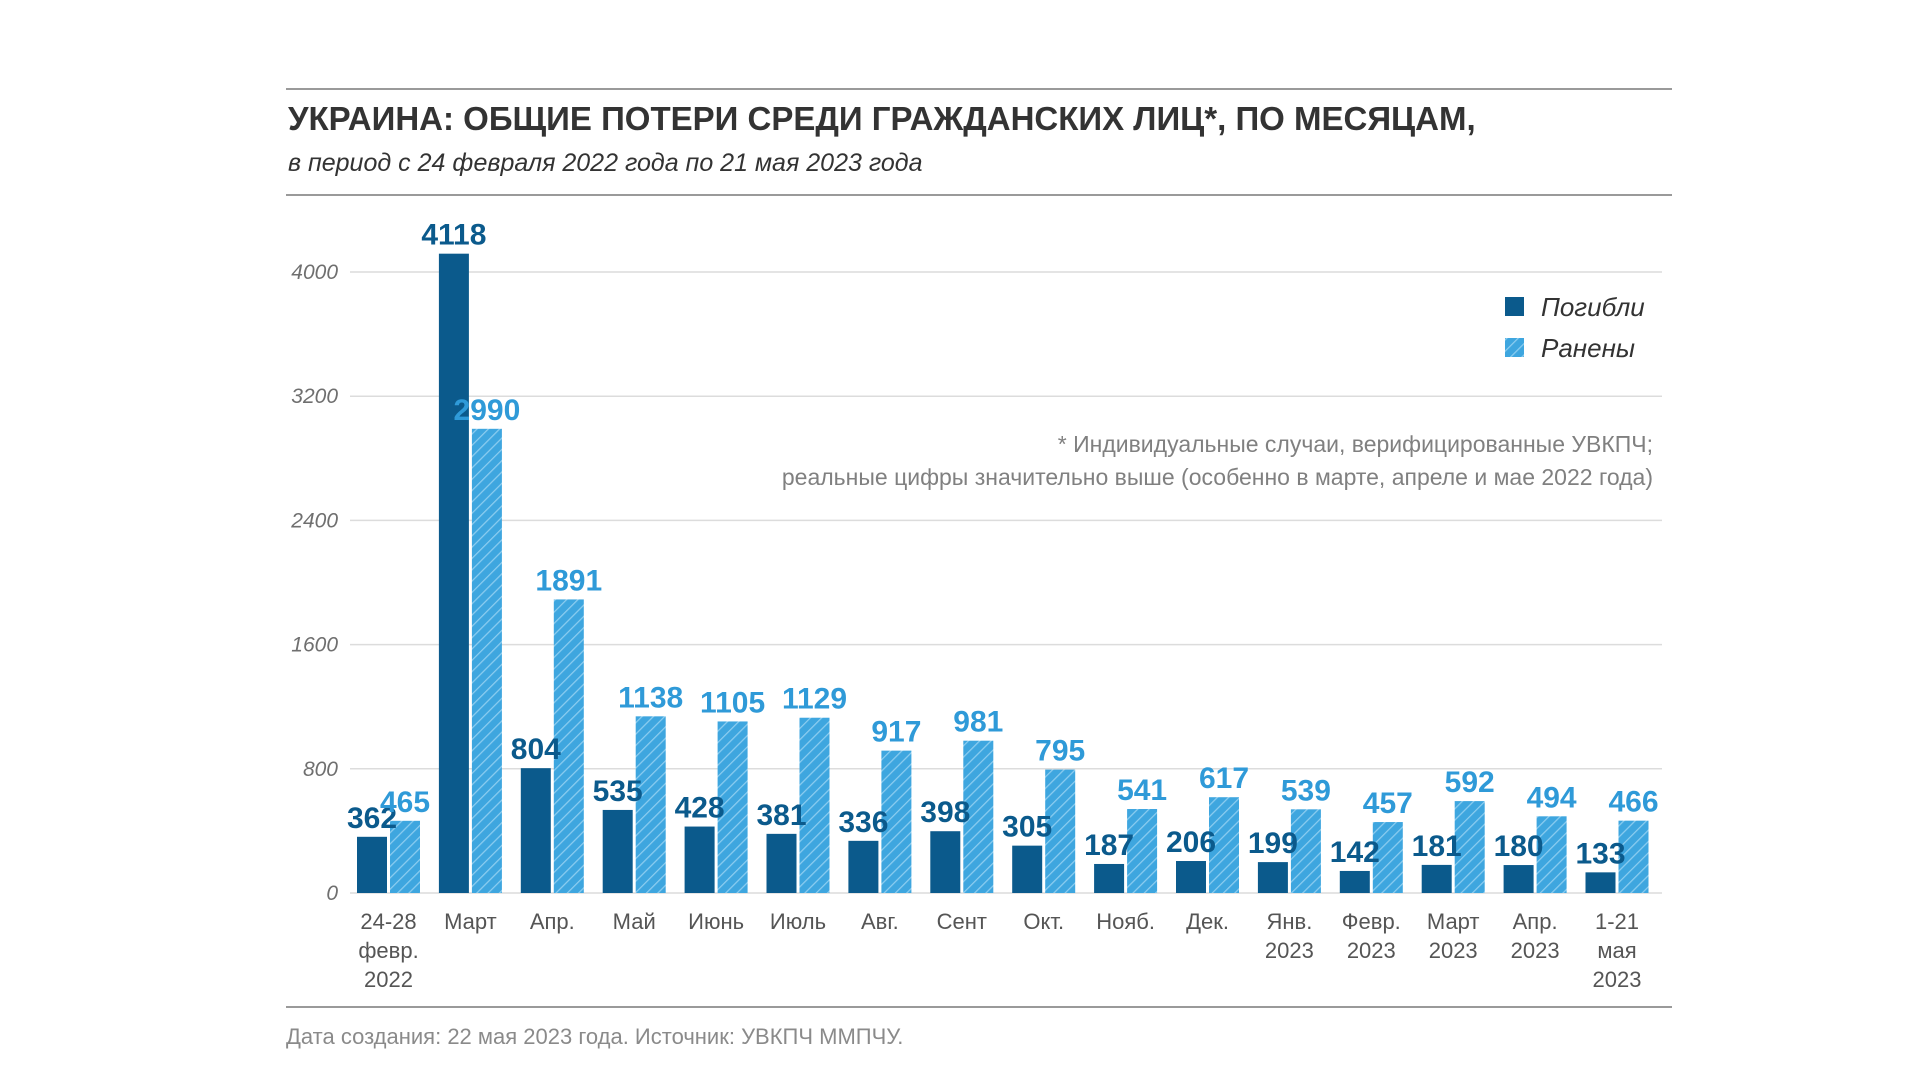 Image resolution: width=1920 pixels, height=1085 pixels. Describe the element at coordinates (896, 732) in the screenshot. I see `data-label-injured: 917` at that location.